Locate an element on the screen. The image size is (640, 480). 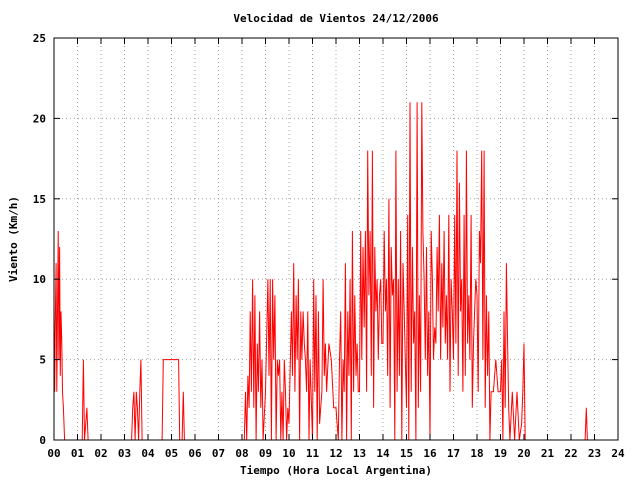
x-tick-label: 20 is located at coordinates (523, 453).